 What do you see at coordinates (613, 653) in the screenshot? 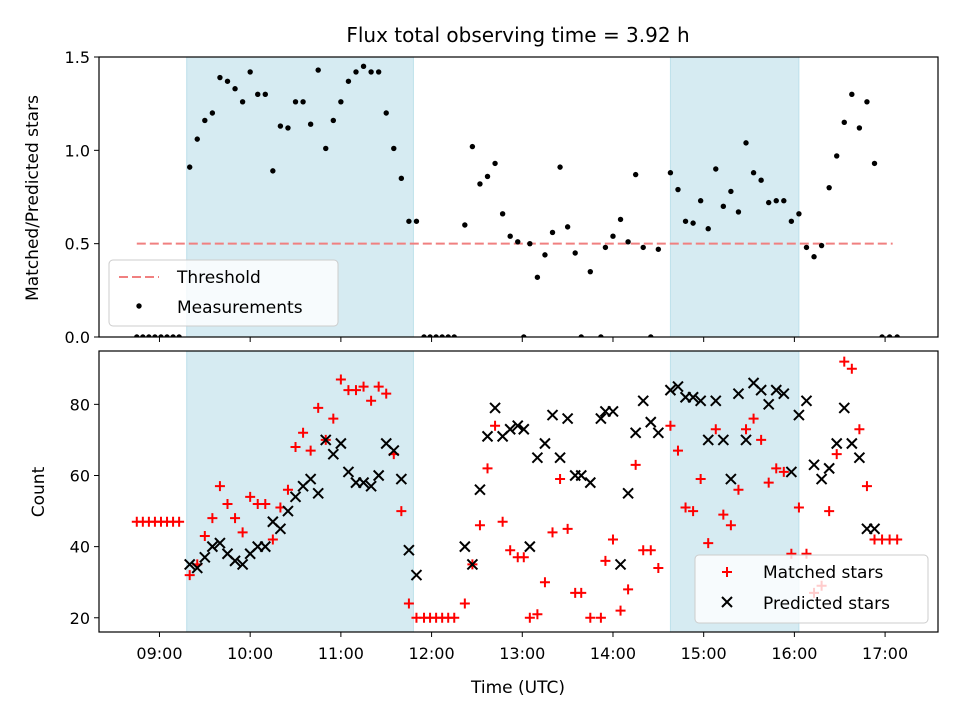
I see `x-tick-label: 14:00` at bounding box center [613, 653].